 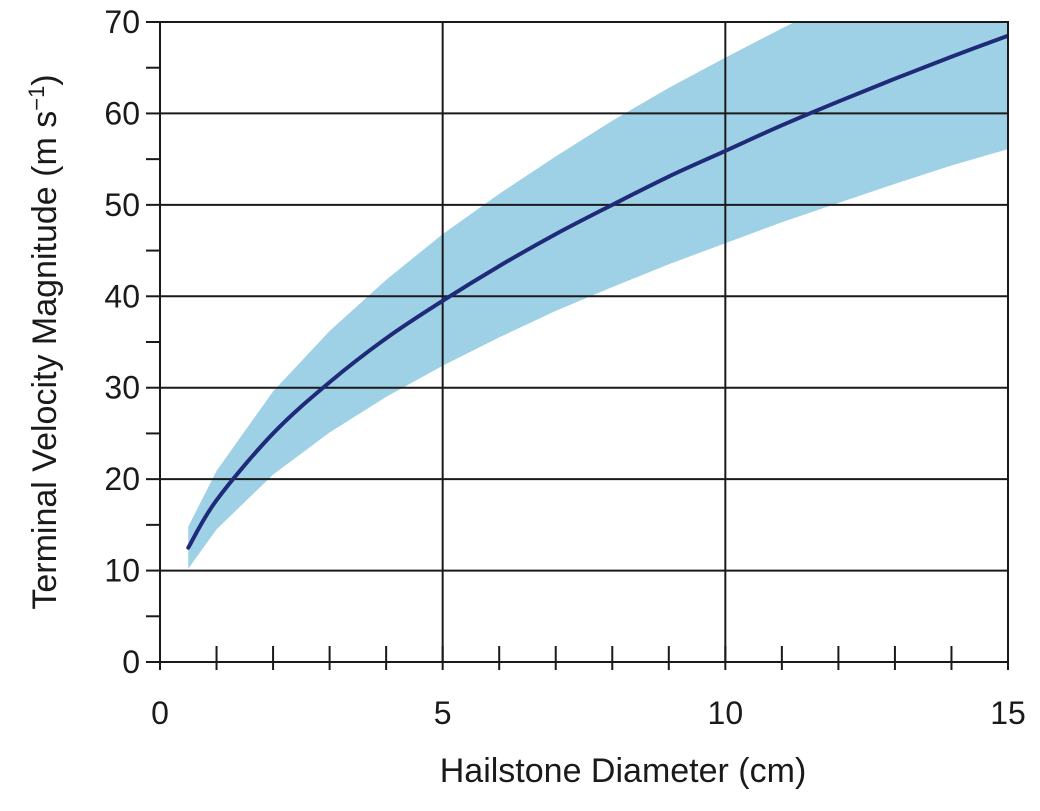 I want to click on y-tick-label: 20, so click(x=122, y=479).